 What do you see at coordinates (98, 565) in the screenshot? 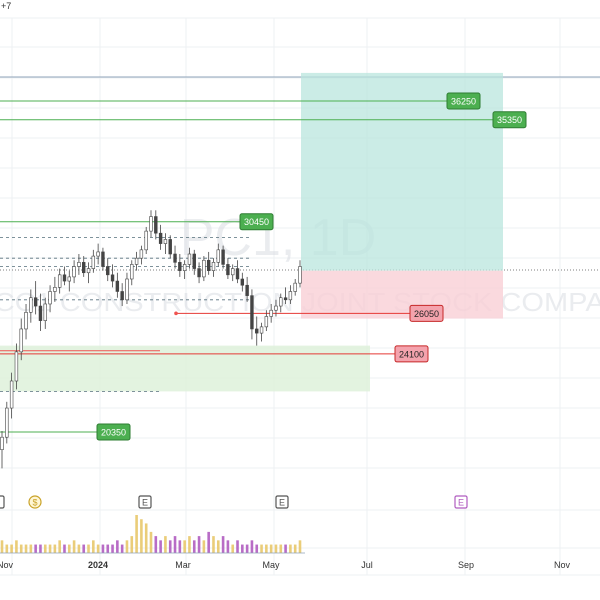
I see `x-tick-label-1: 2024` at bounding box center [98, 565].